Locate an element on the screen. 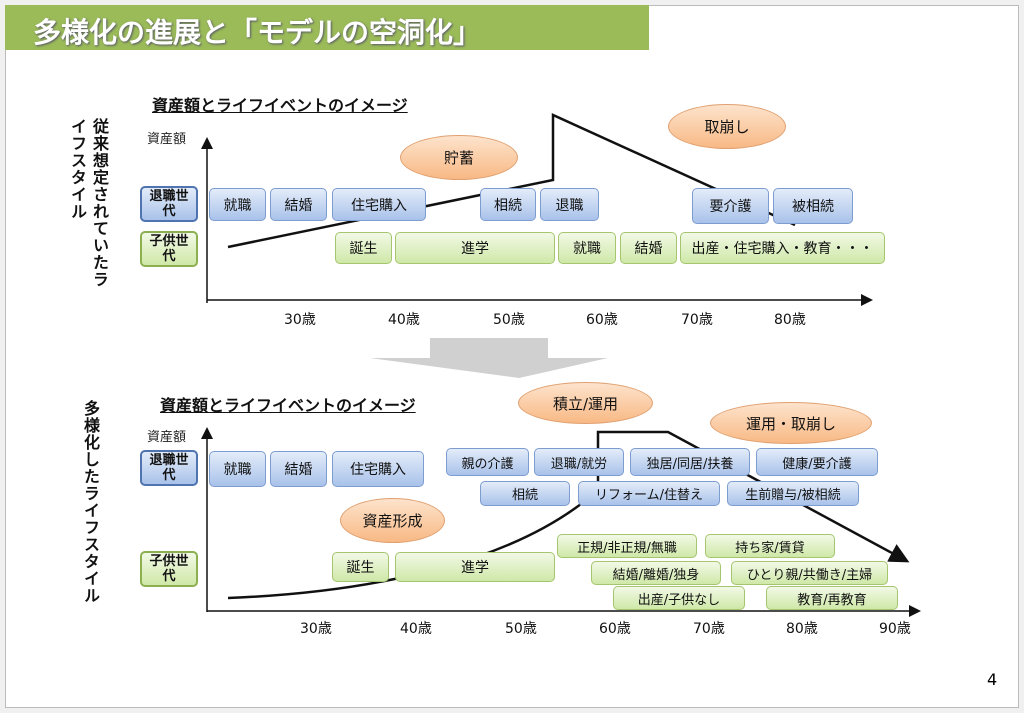  event-box: リフォーム/住替え is located at coordinates (649, 493).